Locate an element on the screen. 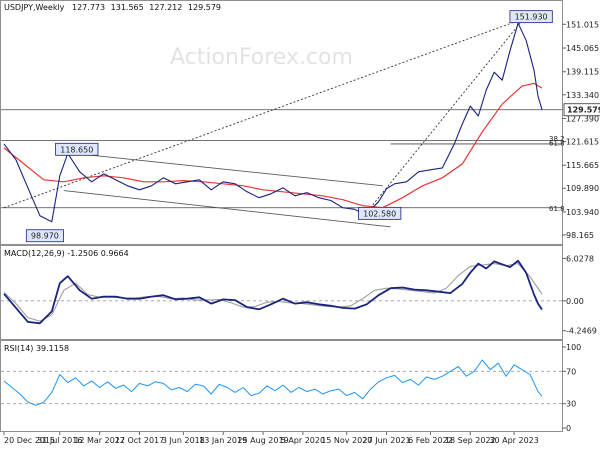  watermark: ActionForex.com is located at coordinates (261, 57).